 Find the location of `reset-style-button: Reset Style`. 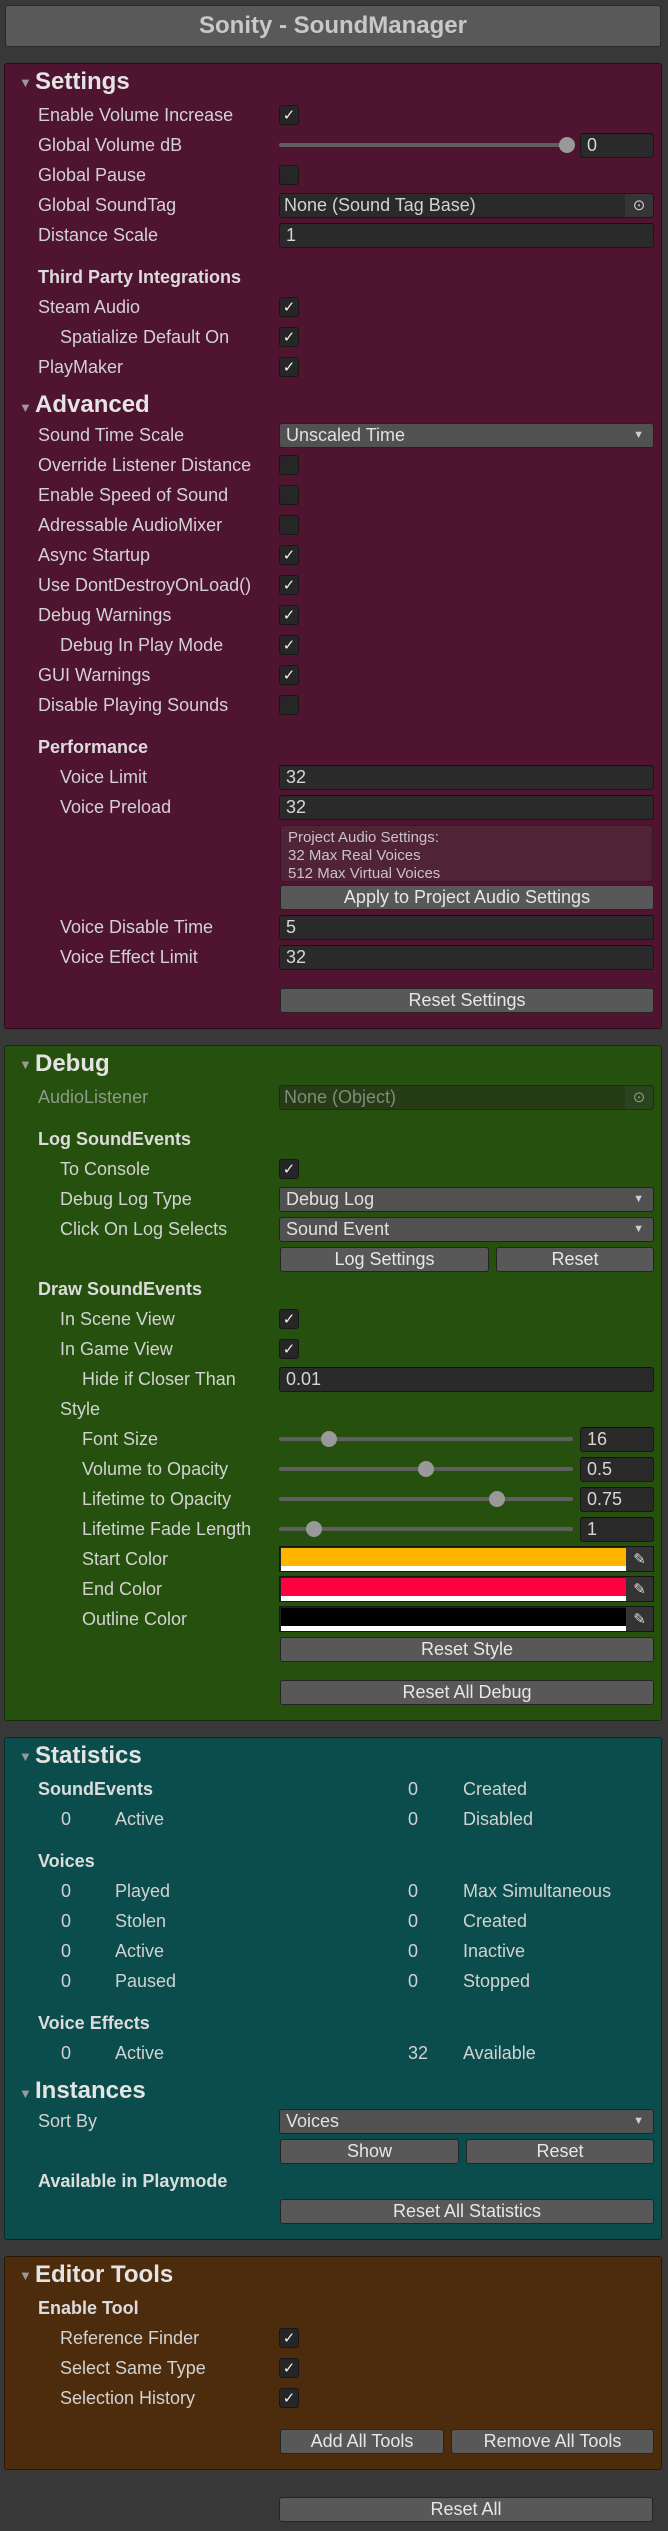

reset-style-button: Reset Style is located at coordinates (467, 1649).